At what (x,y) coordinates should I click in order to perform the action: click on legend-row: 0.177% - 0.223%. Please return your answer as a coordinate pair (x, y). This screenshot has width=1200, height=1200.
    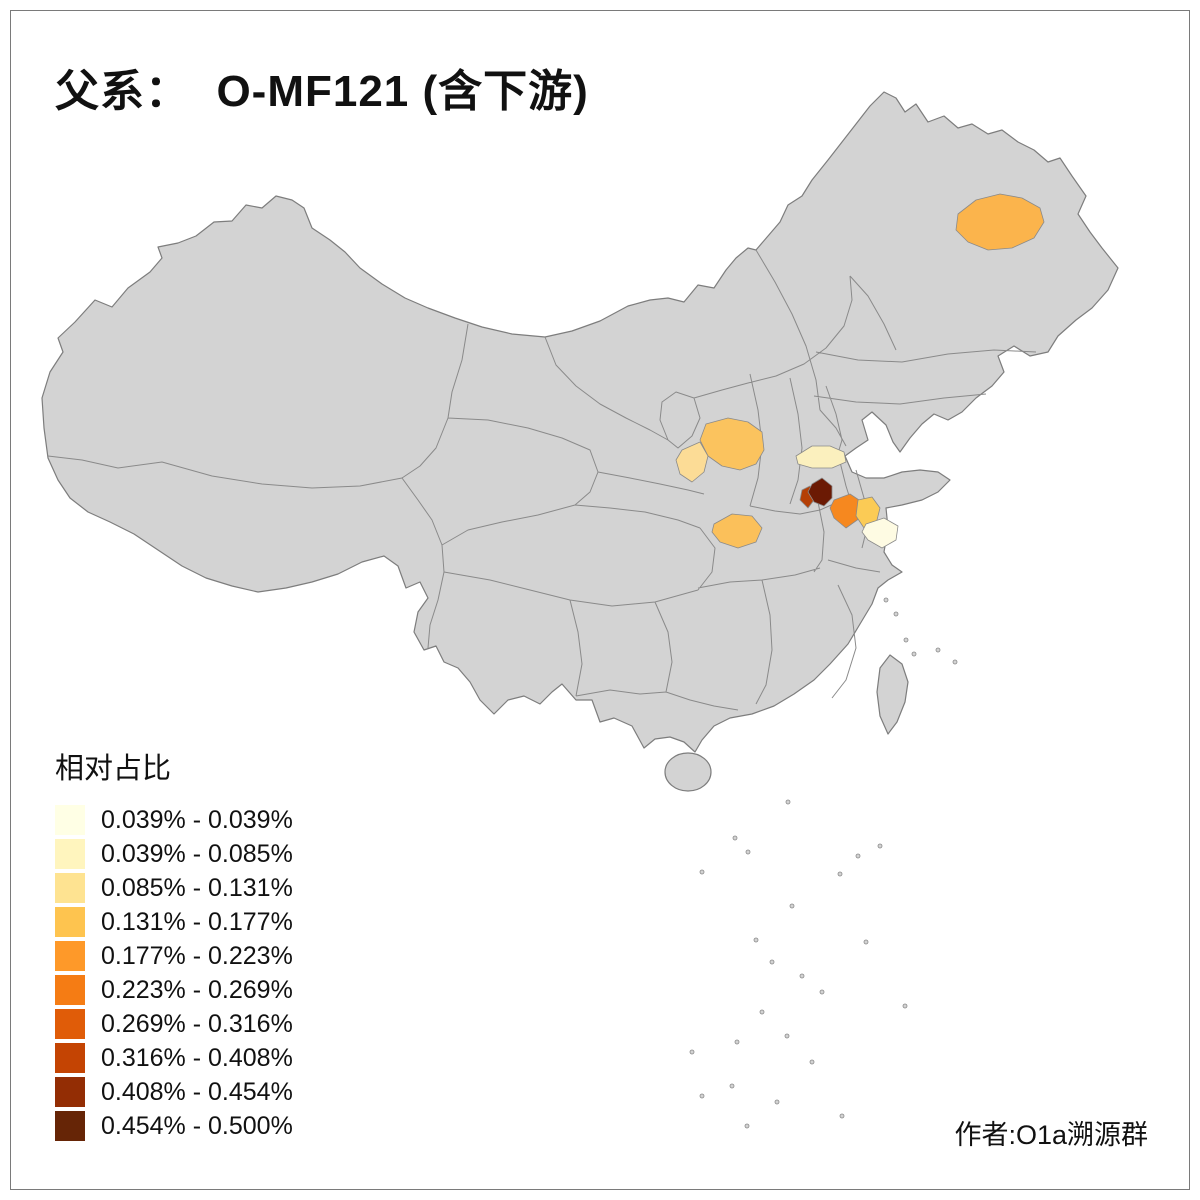
    Looking at the image, I should click on (174, 956).